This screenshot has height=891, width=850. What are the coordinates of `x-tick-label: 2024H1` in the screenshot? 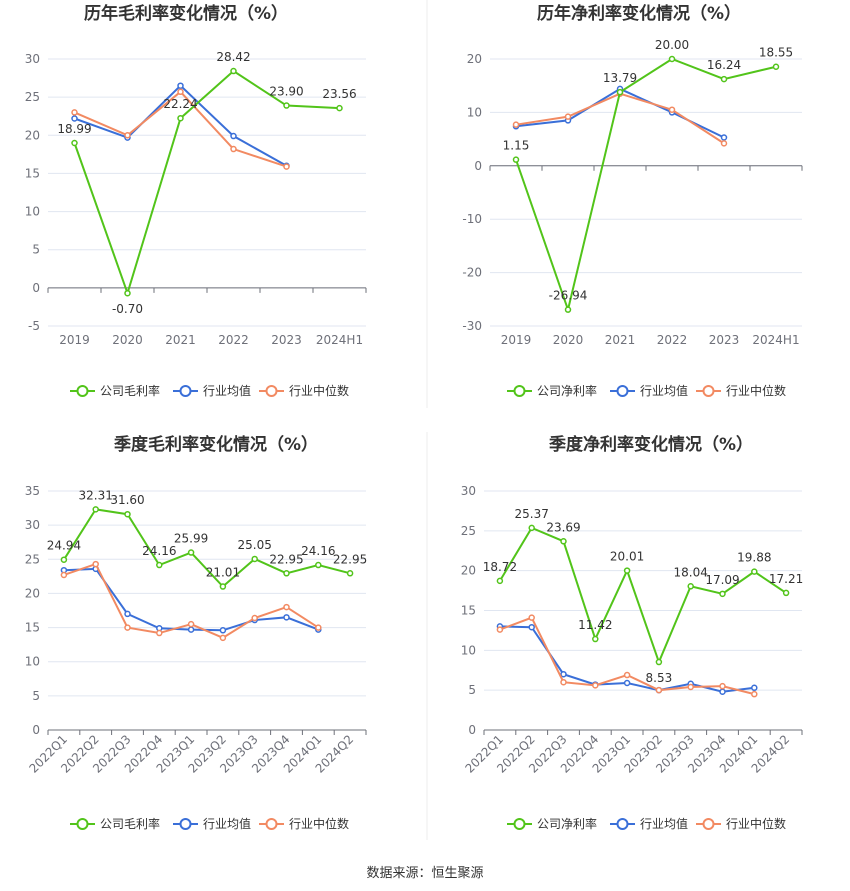 It's located at (339, 340).